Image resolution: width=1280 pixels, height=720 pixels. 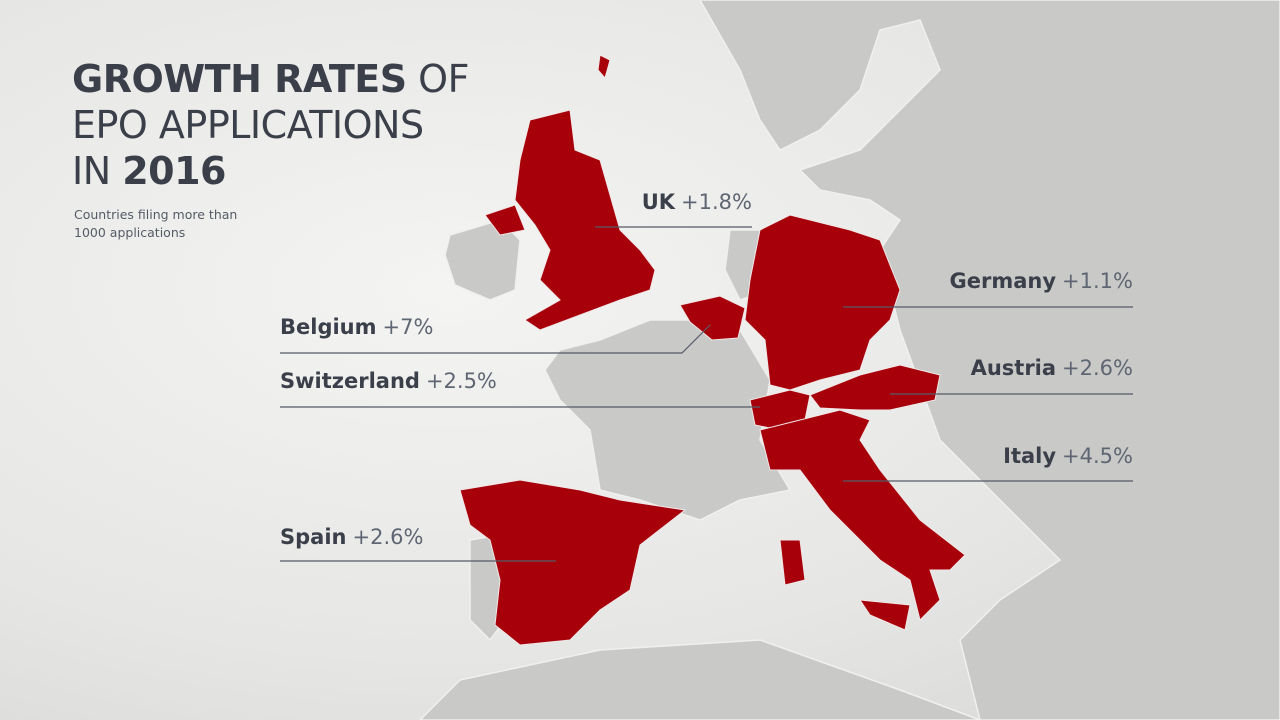 I want to click on country-label: Italy +4.5%, so click(x=1068, y=456).